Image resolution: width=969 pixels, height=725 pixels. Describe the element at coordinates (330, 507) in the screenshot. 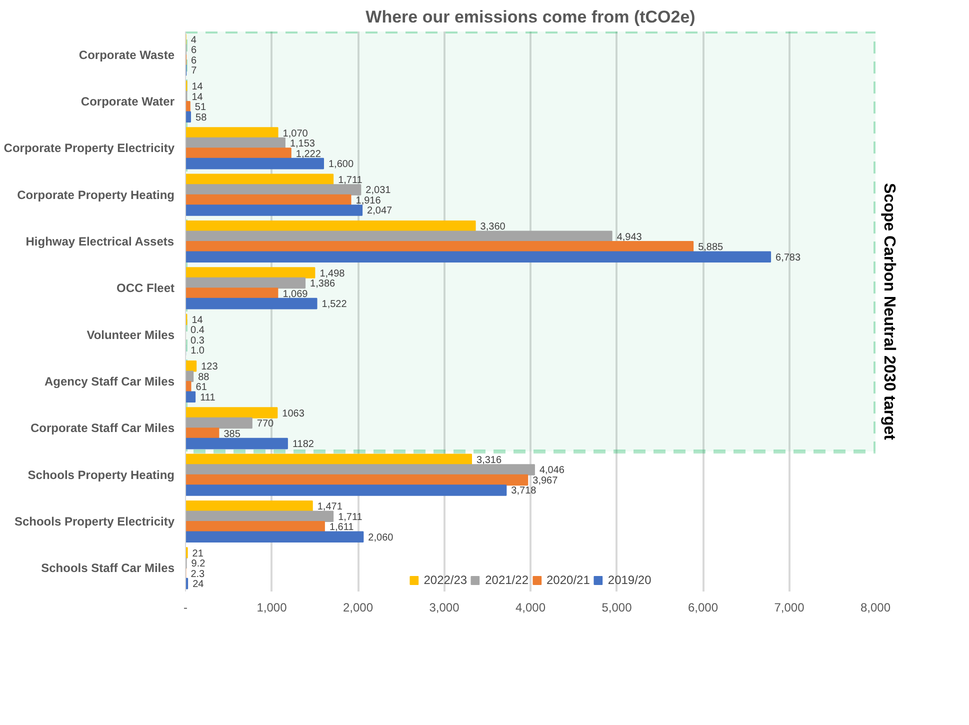

I see `data-label: 1,471` at that location.